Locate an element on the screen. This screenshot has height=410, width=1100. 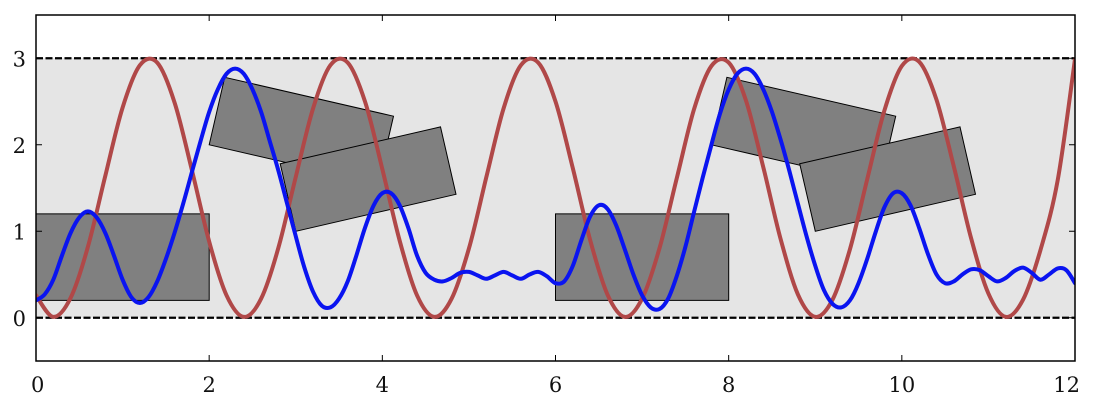
x-tick-label: 4 is located at coordinates (382, 385).